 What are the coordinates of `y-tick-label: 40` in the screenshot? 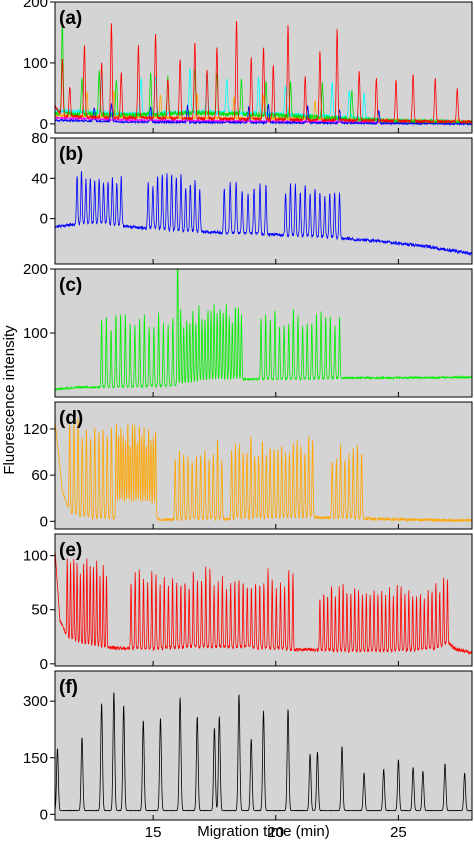 It's located at (39, 178).